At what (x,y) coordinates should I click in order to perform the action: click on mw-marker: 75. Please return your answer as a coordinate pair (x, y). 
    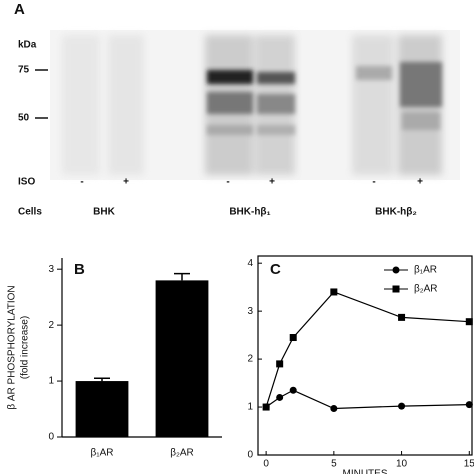
    Looking at the image, I should click on (24, 70).